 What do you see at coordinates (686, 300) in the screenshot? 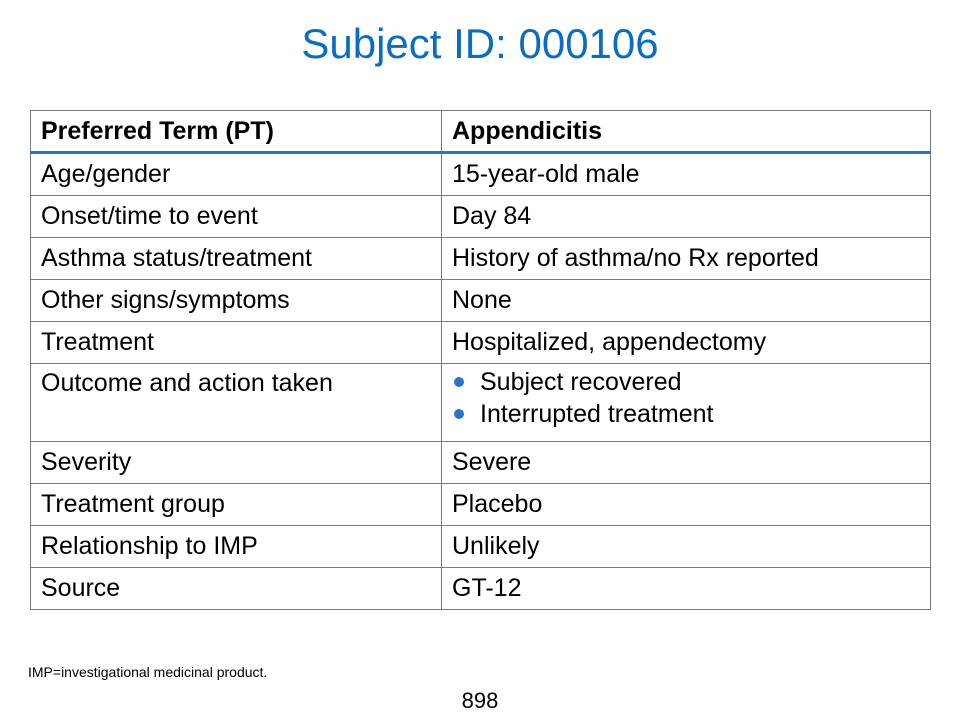
I see `row-value: None` at bounding box center [686, 300].